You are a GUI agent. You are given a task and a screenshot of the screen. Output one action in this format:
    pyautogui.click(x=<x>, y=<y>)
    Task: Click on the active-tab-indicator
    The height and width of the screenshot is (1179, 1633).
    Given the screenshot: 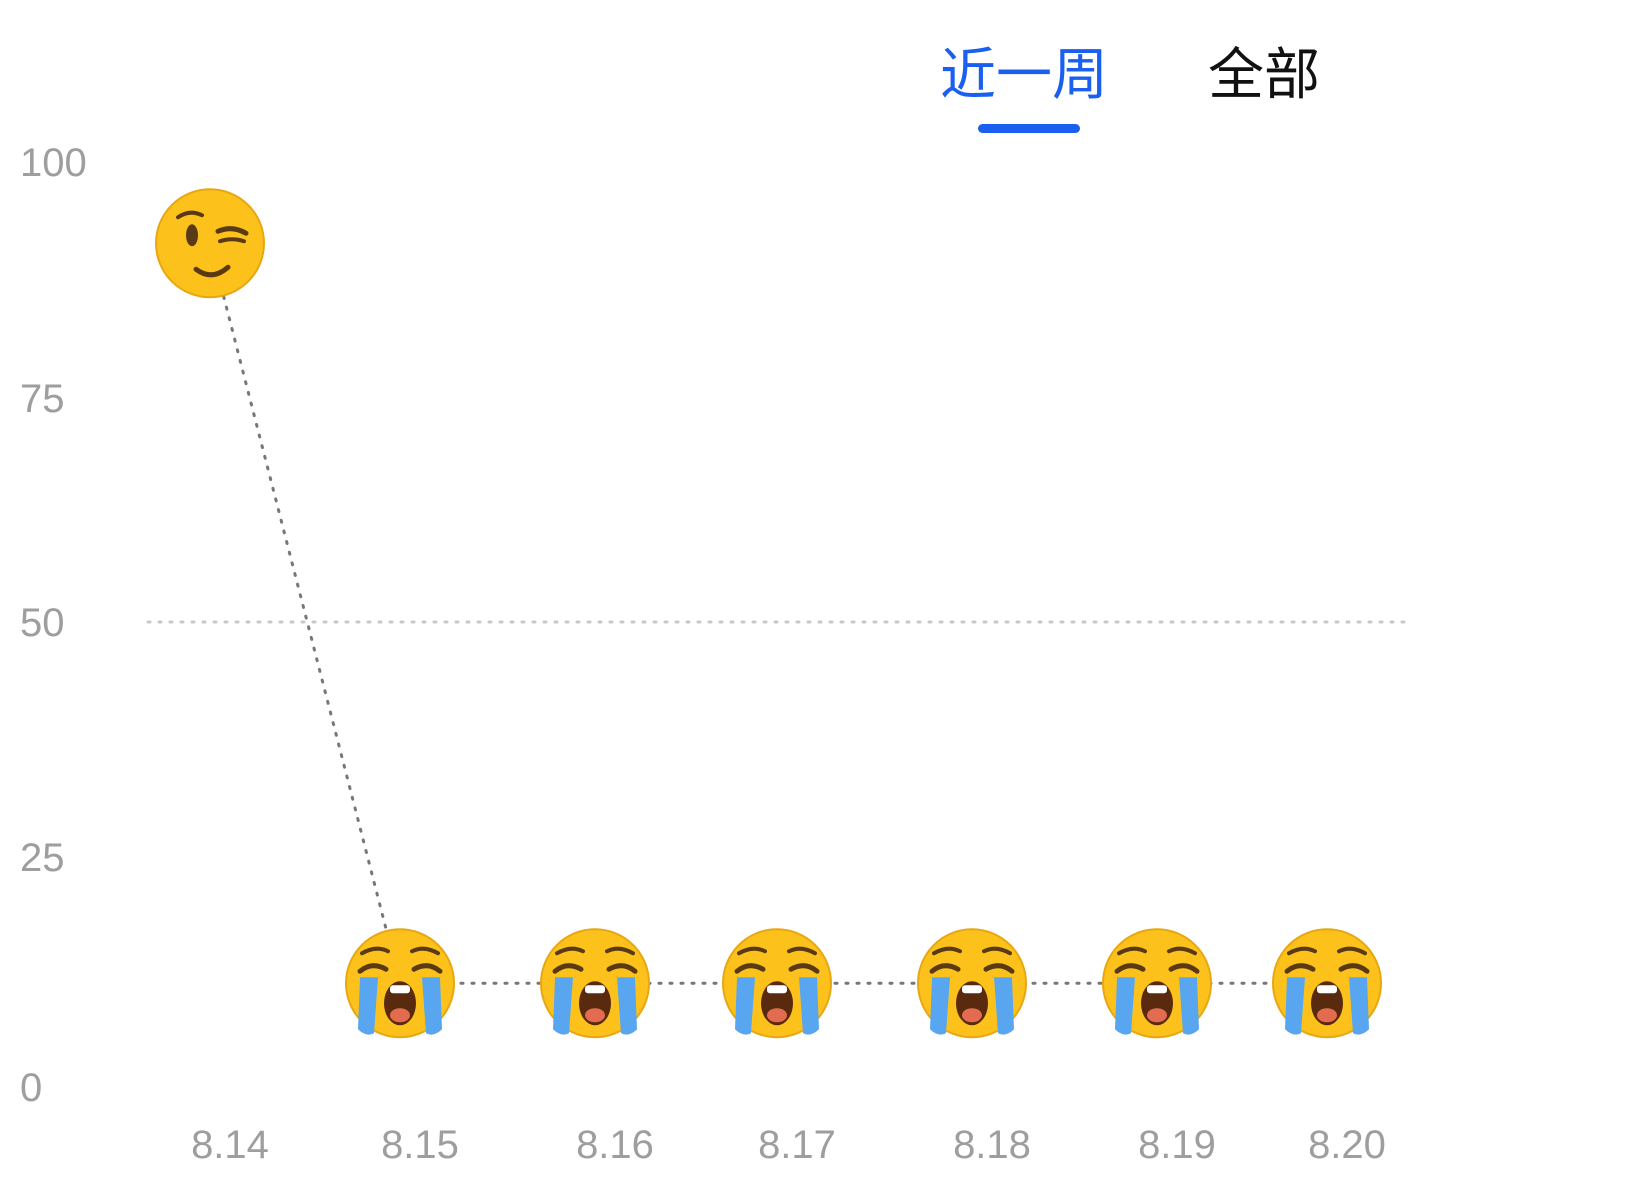 What is the action you would take?
    pyautogui.click(x=1029, y=128)
    